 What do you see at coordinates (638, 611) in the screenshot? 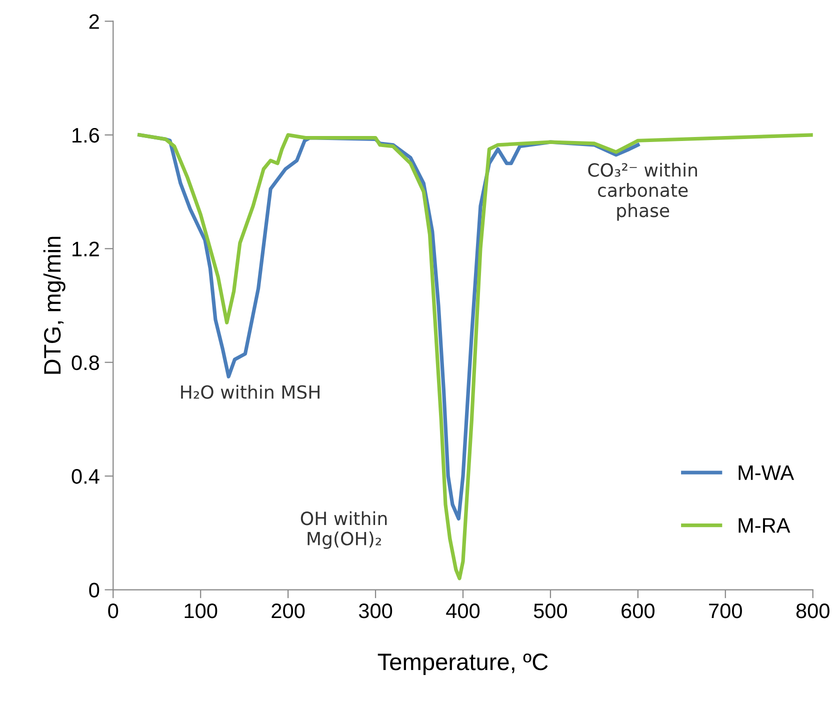
I see `x-tick-label: 600` at bounding box center [638, 611].